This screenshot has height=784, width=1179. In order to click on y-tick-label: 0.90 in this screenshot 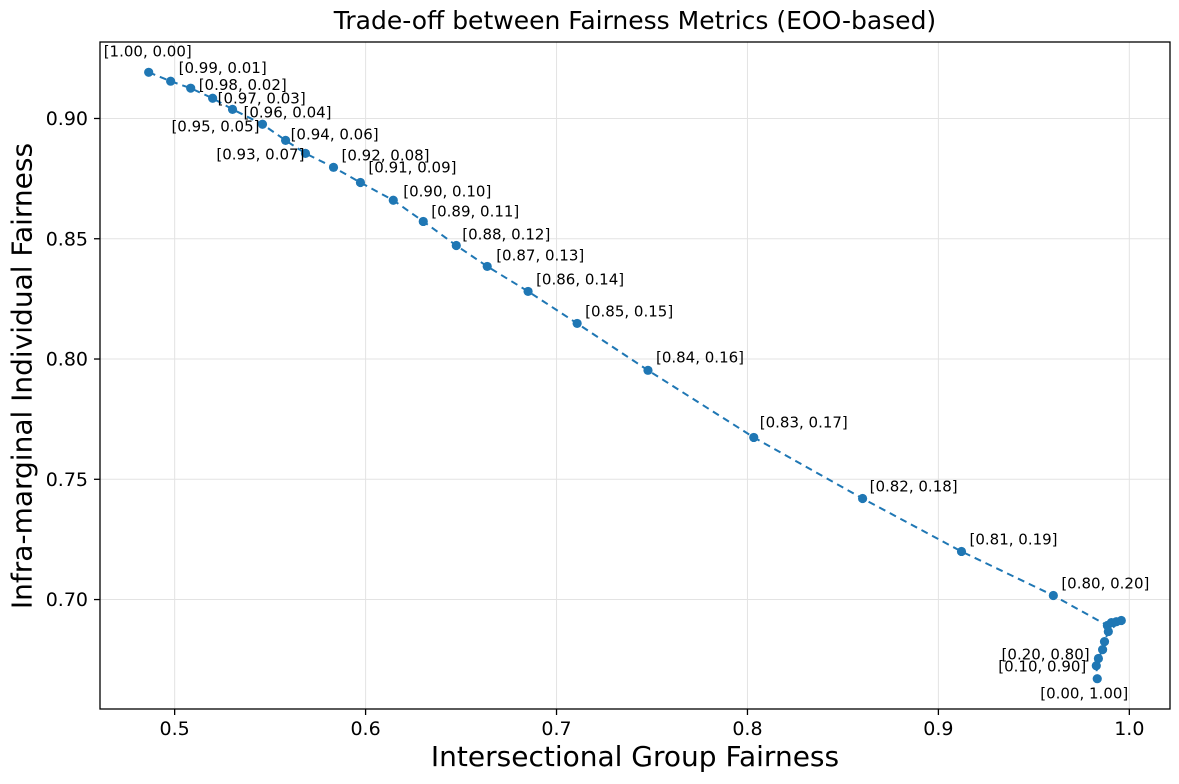, I will do `click(67, 119)`.